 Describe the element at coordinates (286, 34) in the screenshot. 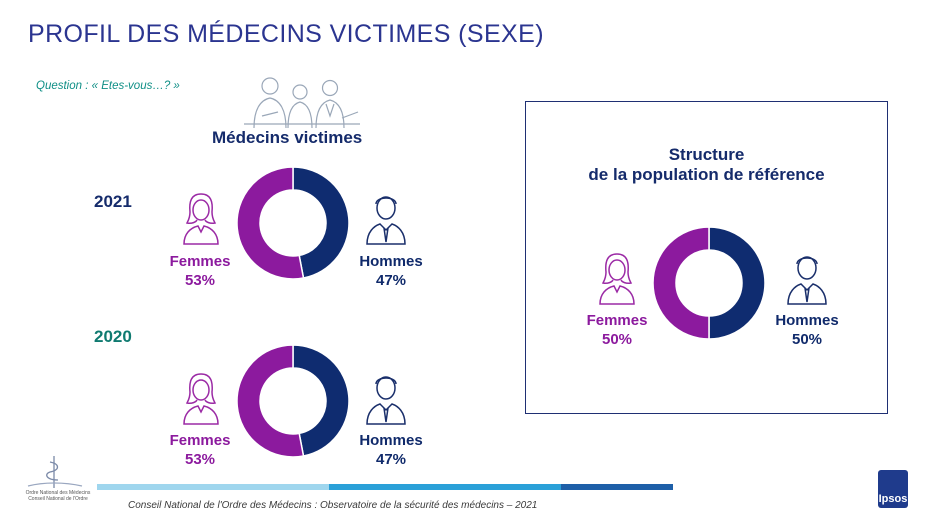

I see `page-title: PROFIL DES MÉDECINS VICTIMES (SEXE)` at that location.